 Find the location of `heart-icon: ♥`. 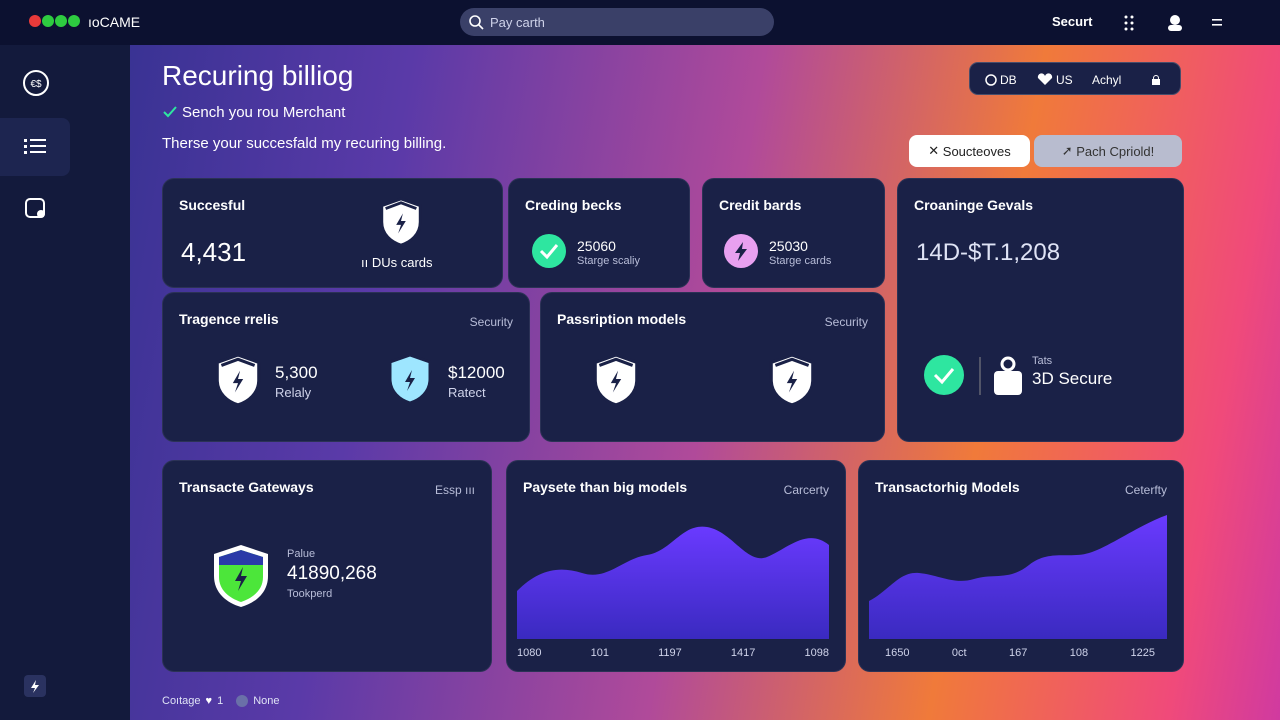

heart-icon: ♥ is located at coordinates (209, 701).